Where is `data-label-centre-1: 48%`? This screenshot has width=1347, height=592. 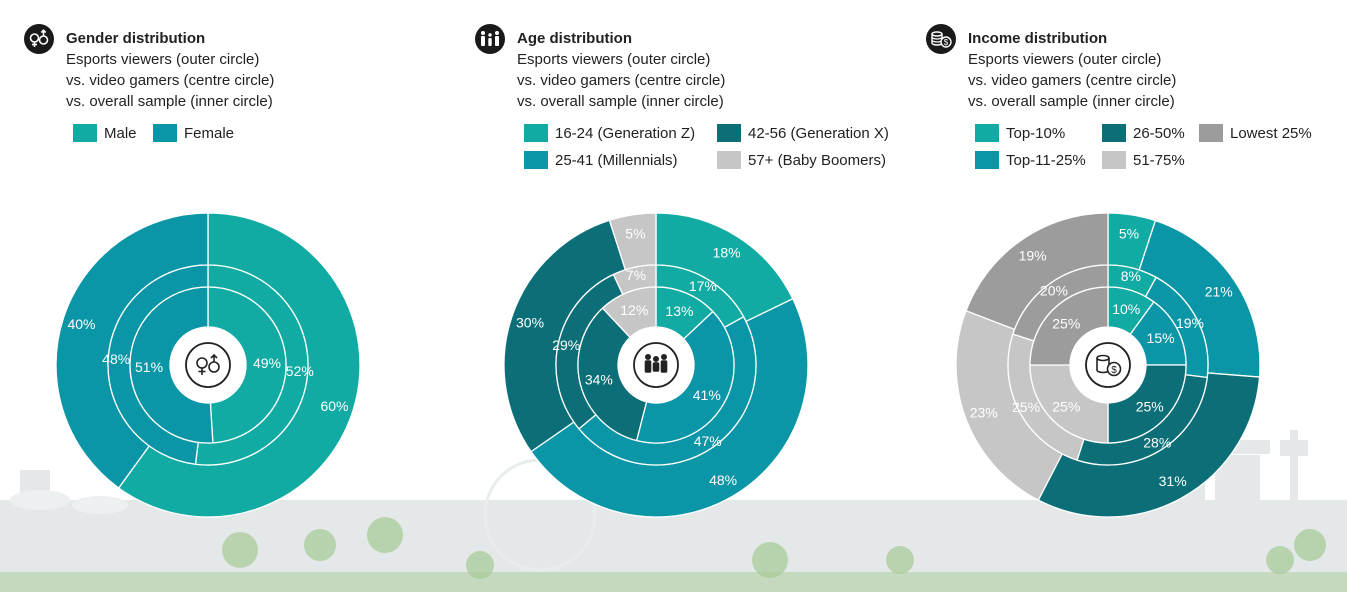
data-label-centre-1: 48% is located at coordinates (116, 359).